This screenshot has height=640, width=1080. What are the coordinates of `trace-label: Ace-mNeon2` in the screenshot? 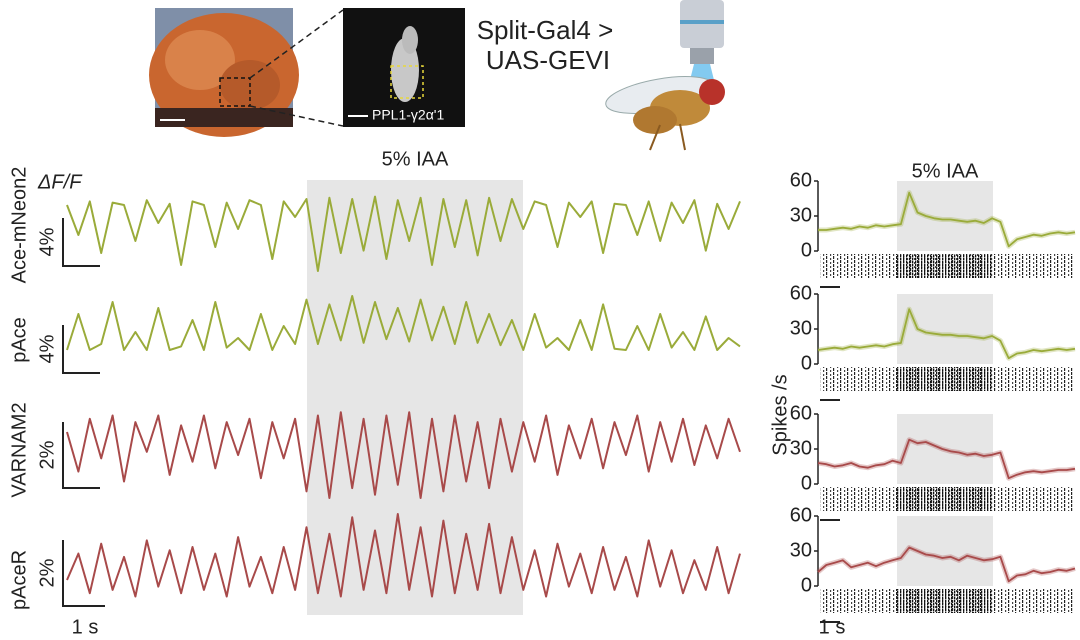 It's located at (19, 225).